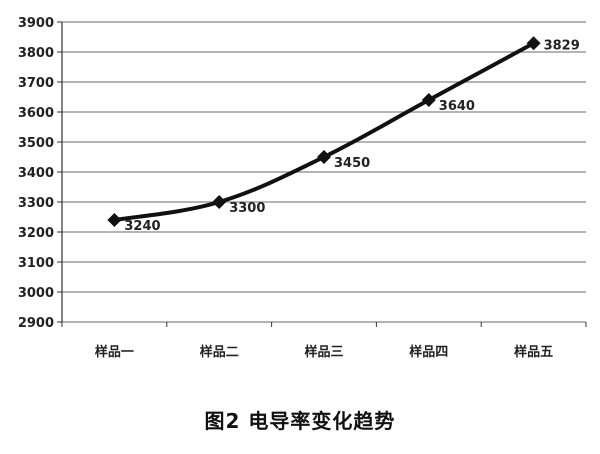 This screenshot has width=600, height=454. Describe the element at coordinates (36, 233) in the screenshot. I see `y-tick-label: 3200` at that location.